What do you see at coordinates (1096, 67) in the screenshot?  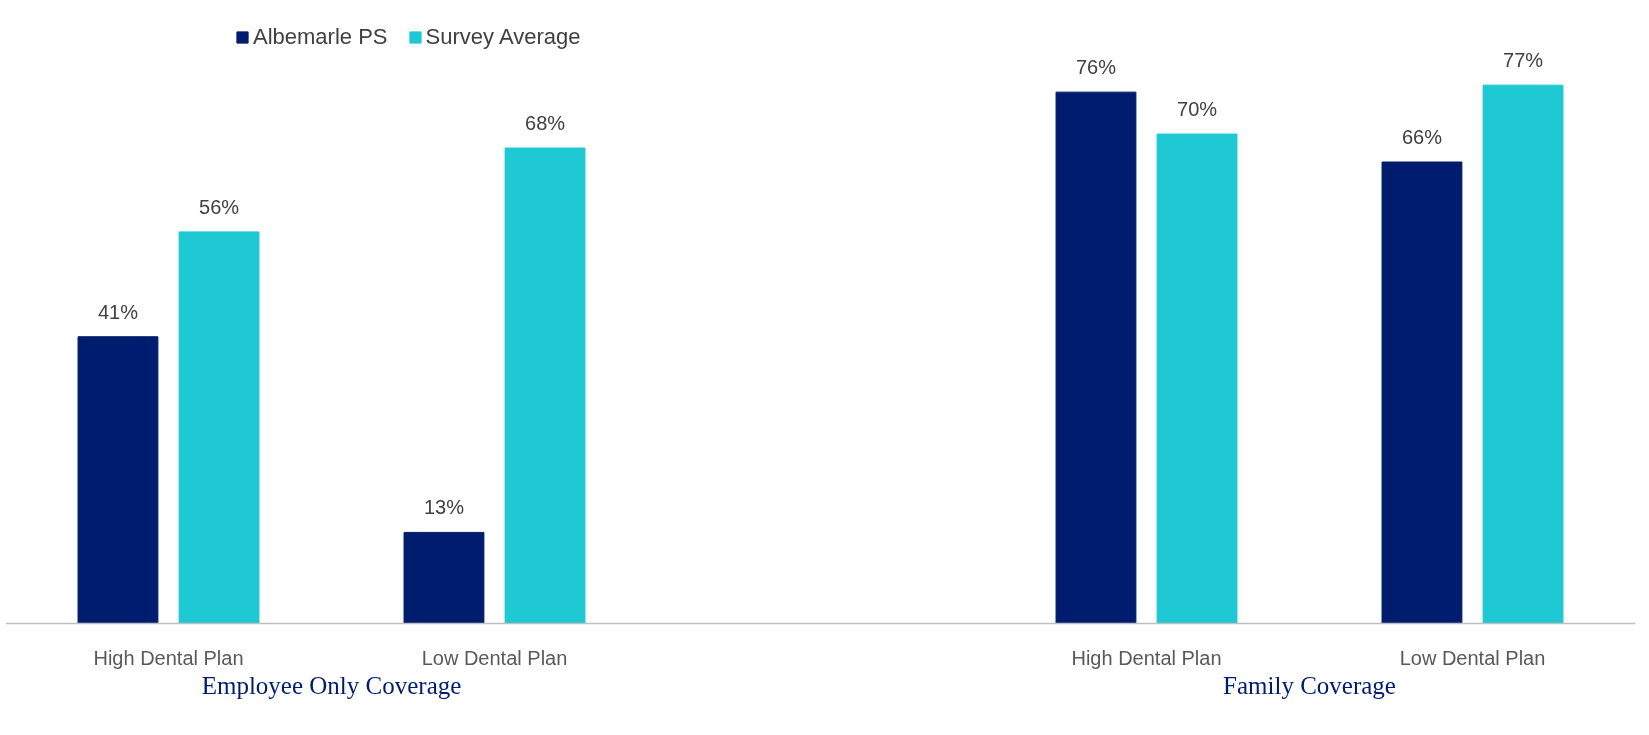 I see `data-label: 76%` at bounding box center [1096, 67].